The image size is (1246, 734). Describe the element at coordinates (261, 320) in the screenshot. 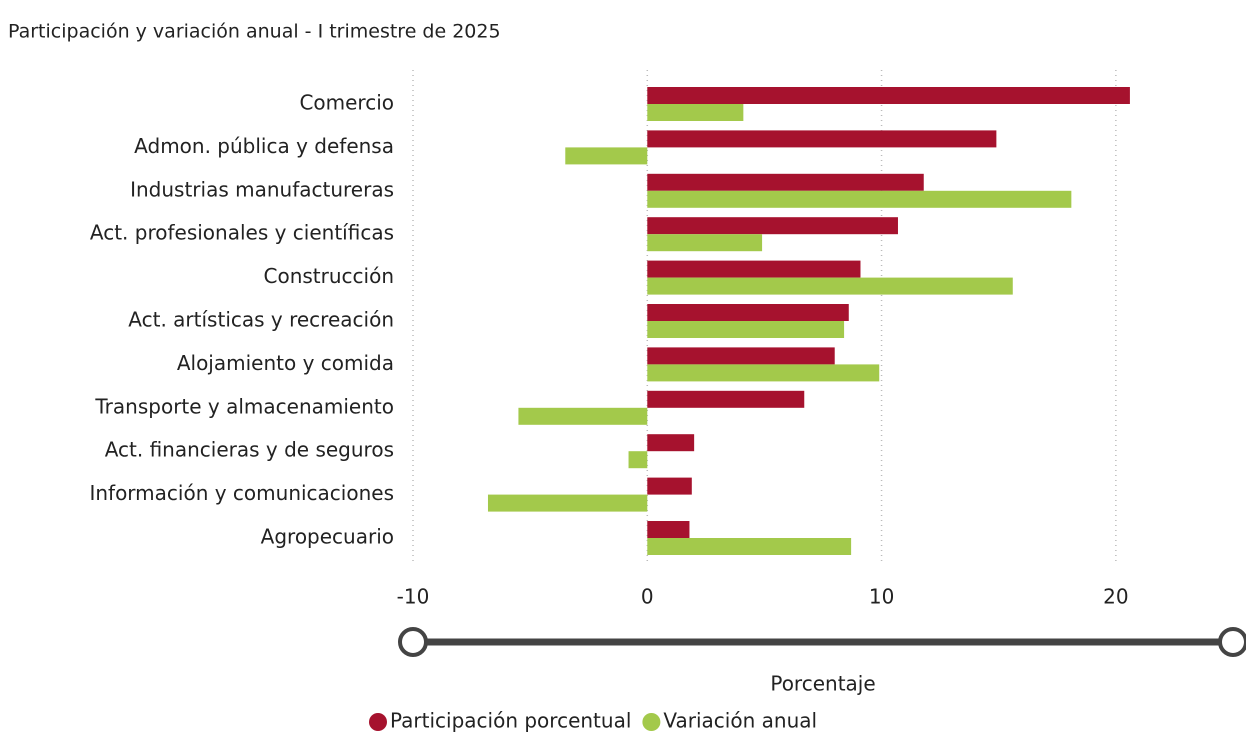

I see `y-tick-label: Act. artísticas y recreación` at that location.